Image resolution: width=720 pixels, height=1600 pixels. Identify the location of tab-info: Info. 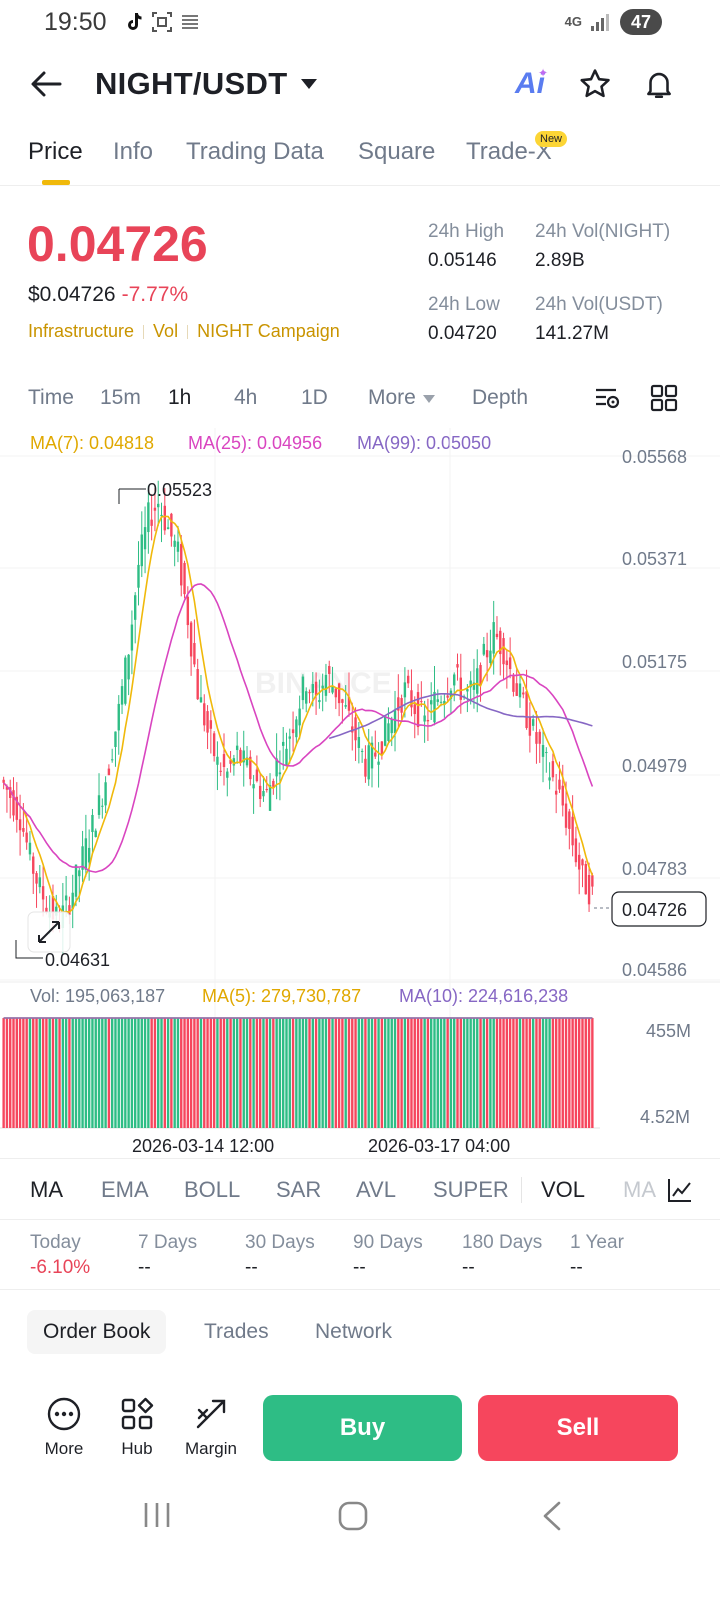
(133, 151).